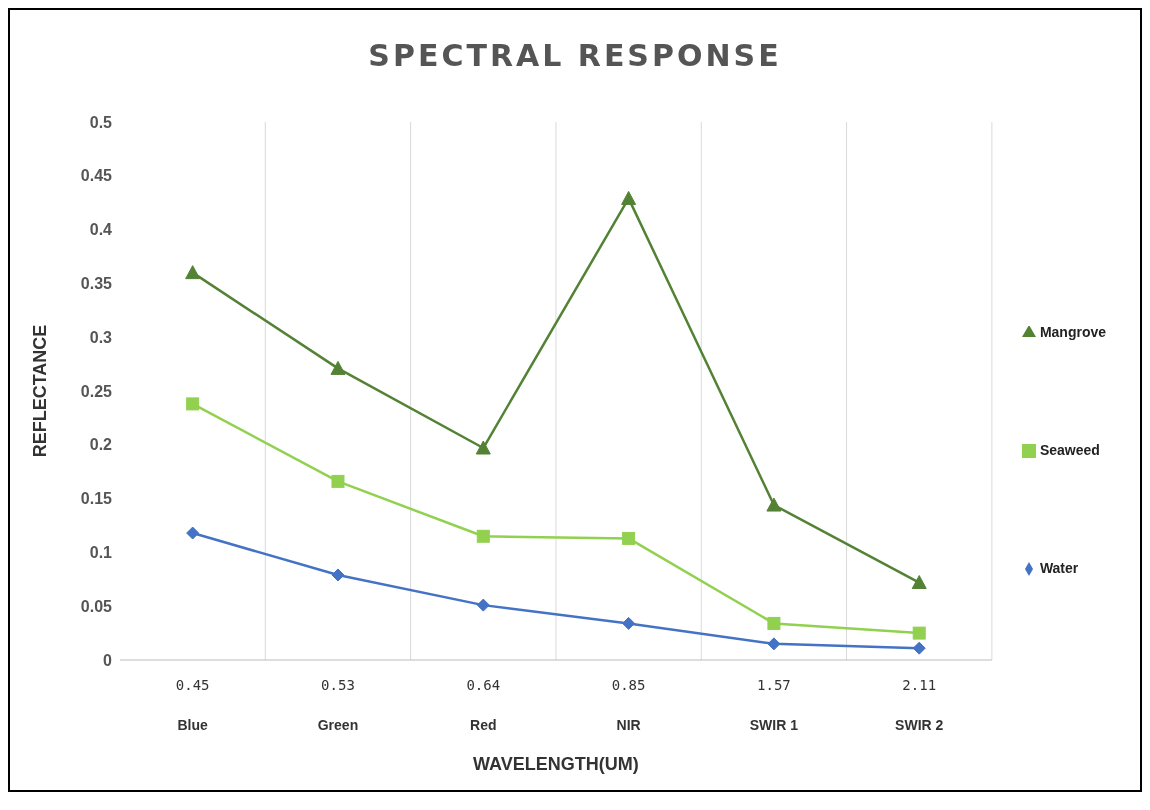  What do you see at coordinates (575, 56) in the screenshot?
I see `chart-title: SPECTRAL RESPONSE` at bounding box center [575, 56].